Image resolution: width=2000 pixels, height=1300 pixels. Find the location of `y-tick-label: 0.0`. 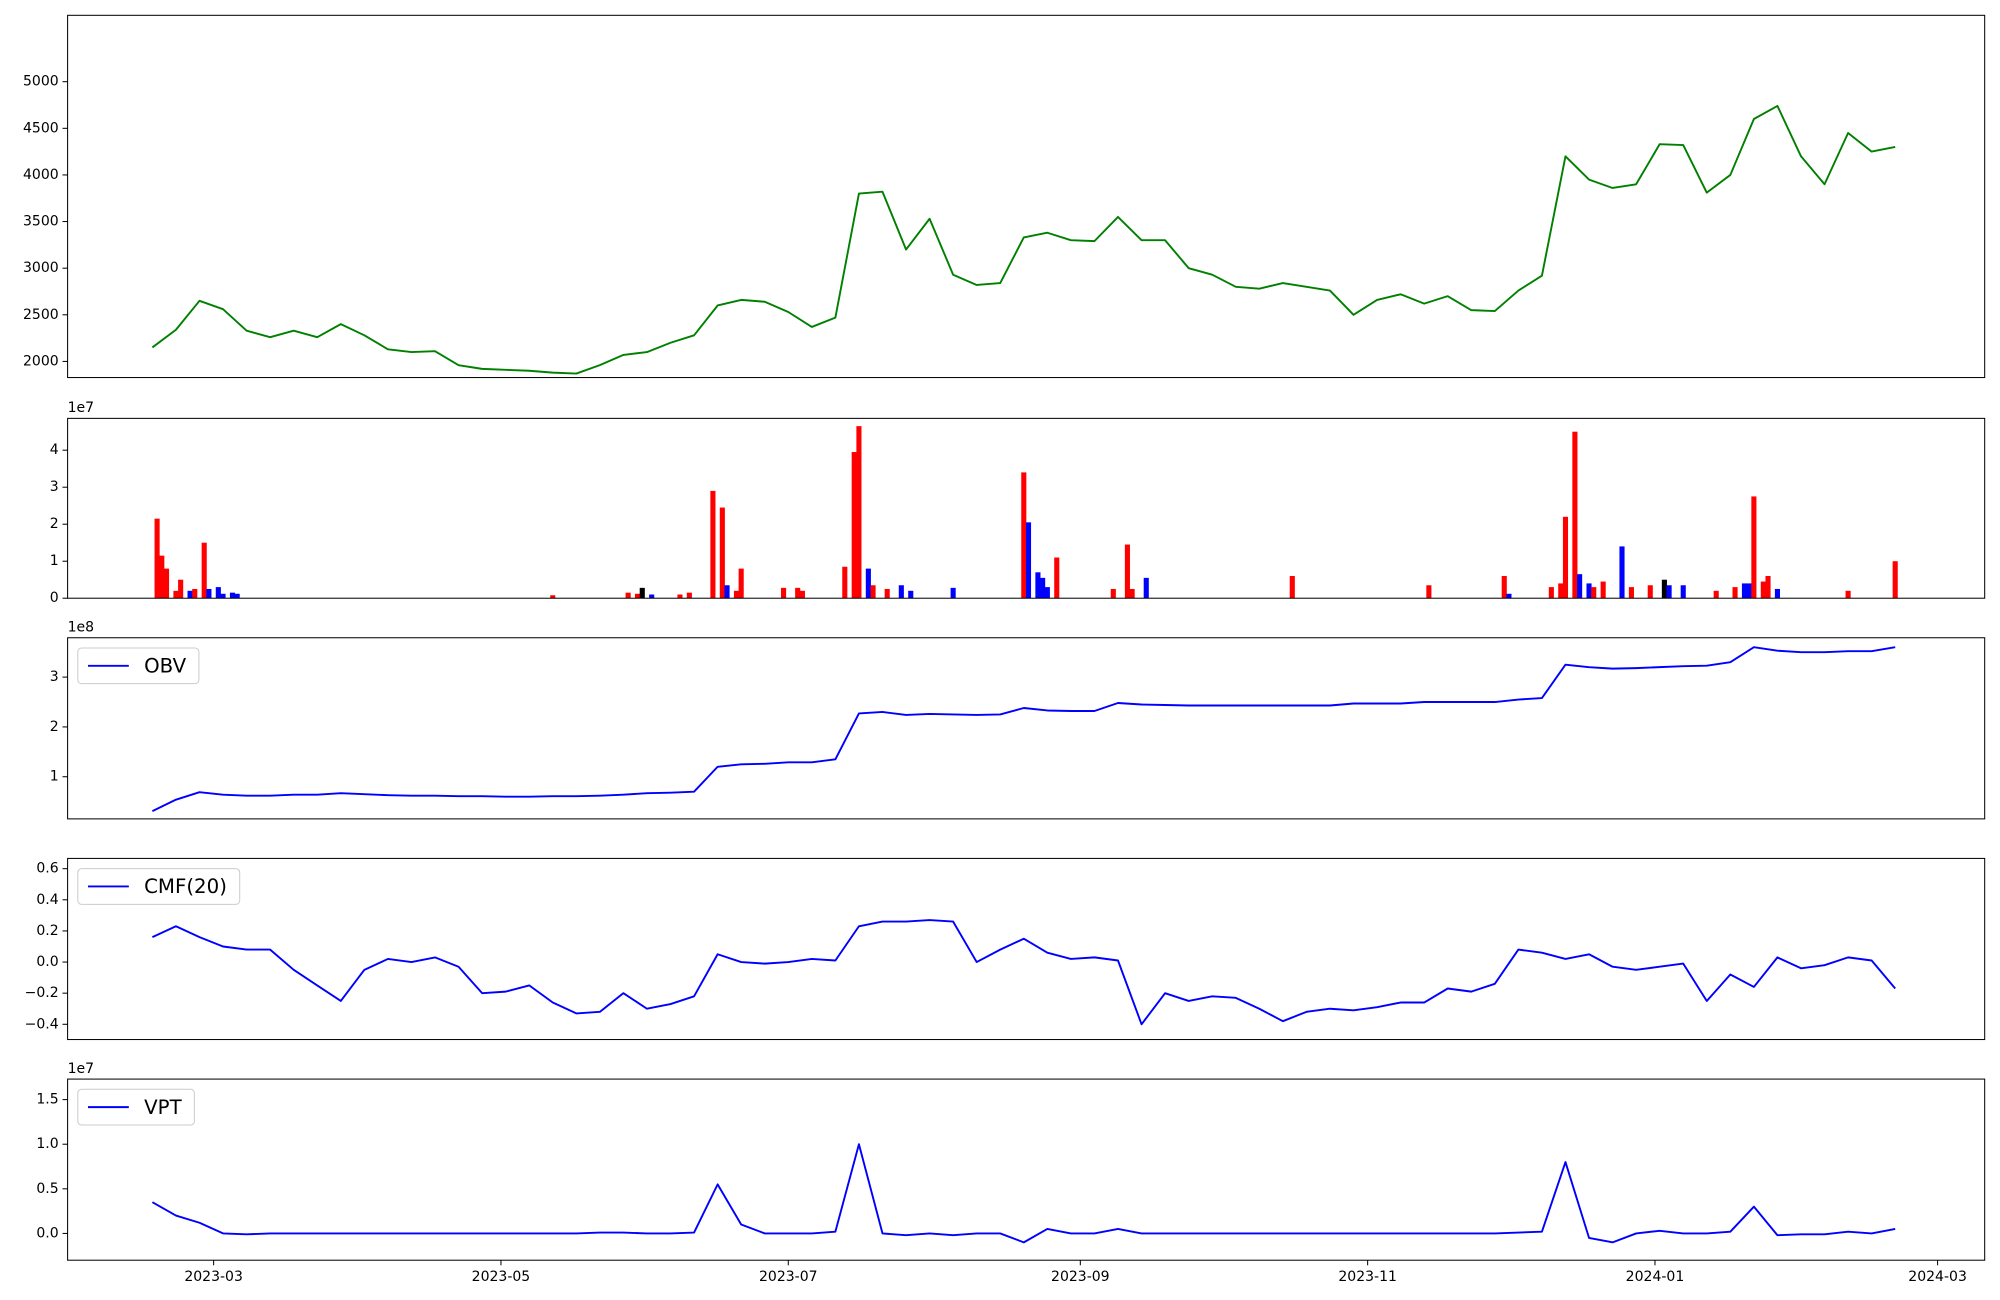

y-tick-label: 0.0 is located at coordinates (47, 962).